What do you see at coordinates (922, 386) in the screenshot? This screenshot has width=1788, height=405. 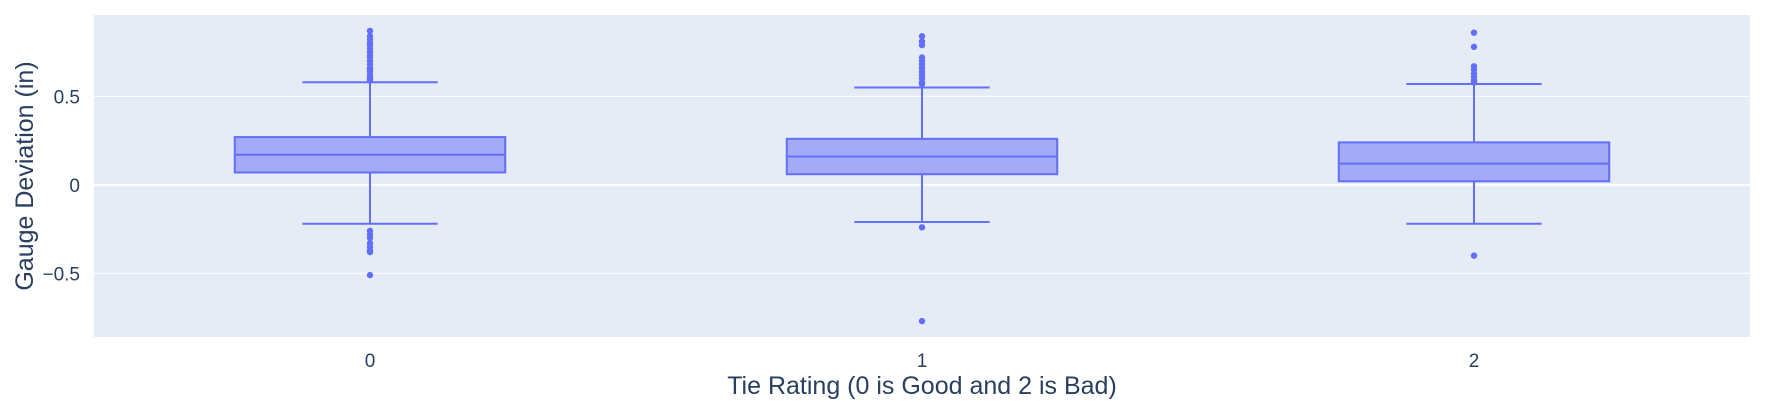 I see `x-axis-title: Tie Rating (0 is Good and 2 is Bad)` at bounding box center [922, 386].